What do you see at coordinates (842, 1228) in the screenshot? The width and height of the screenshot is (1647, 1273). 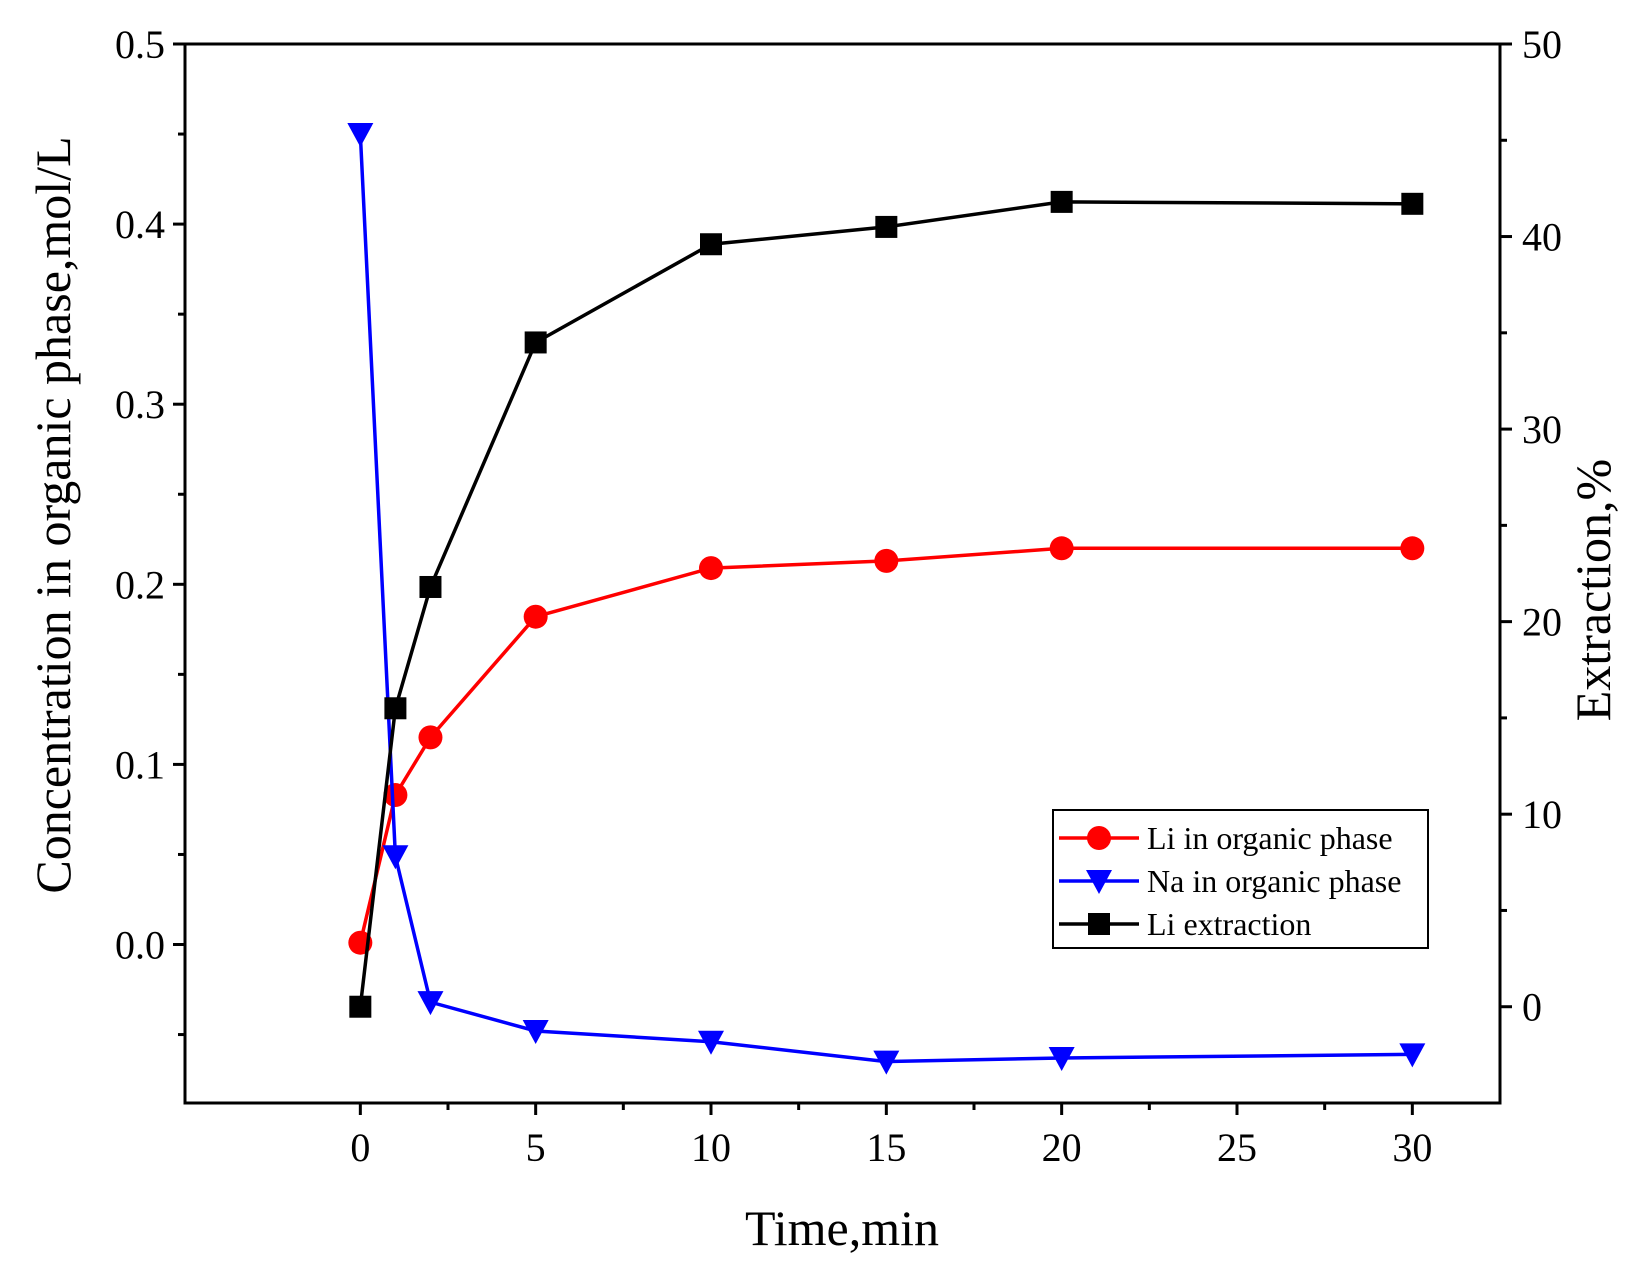 I see `x-axis-title: Time,min` at bounding box center [842, 1228].